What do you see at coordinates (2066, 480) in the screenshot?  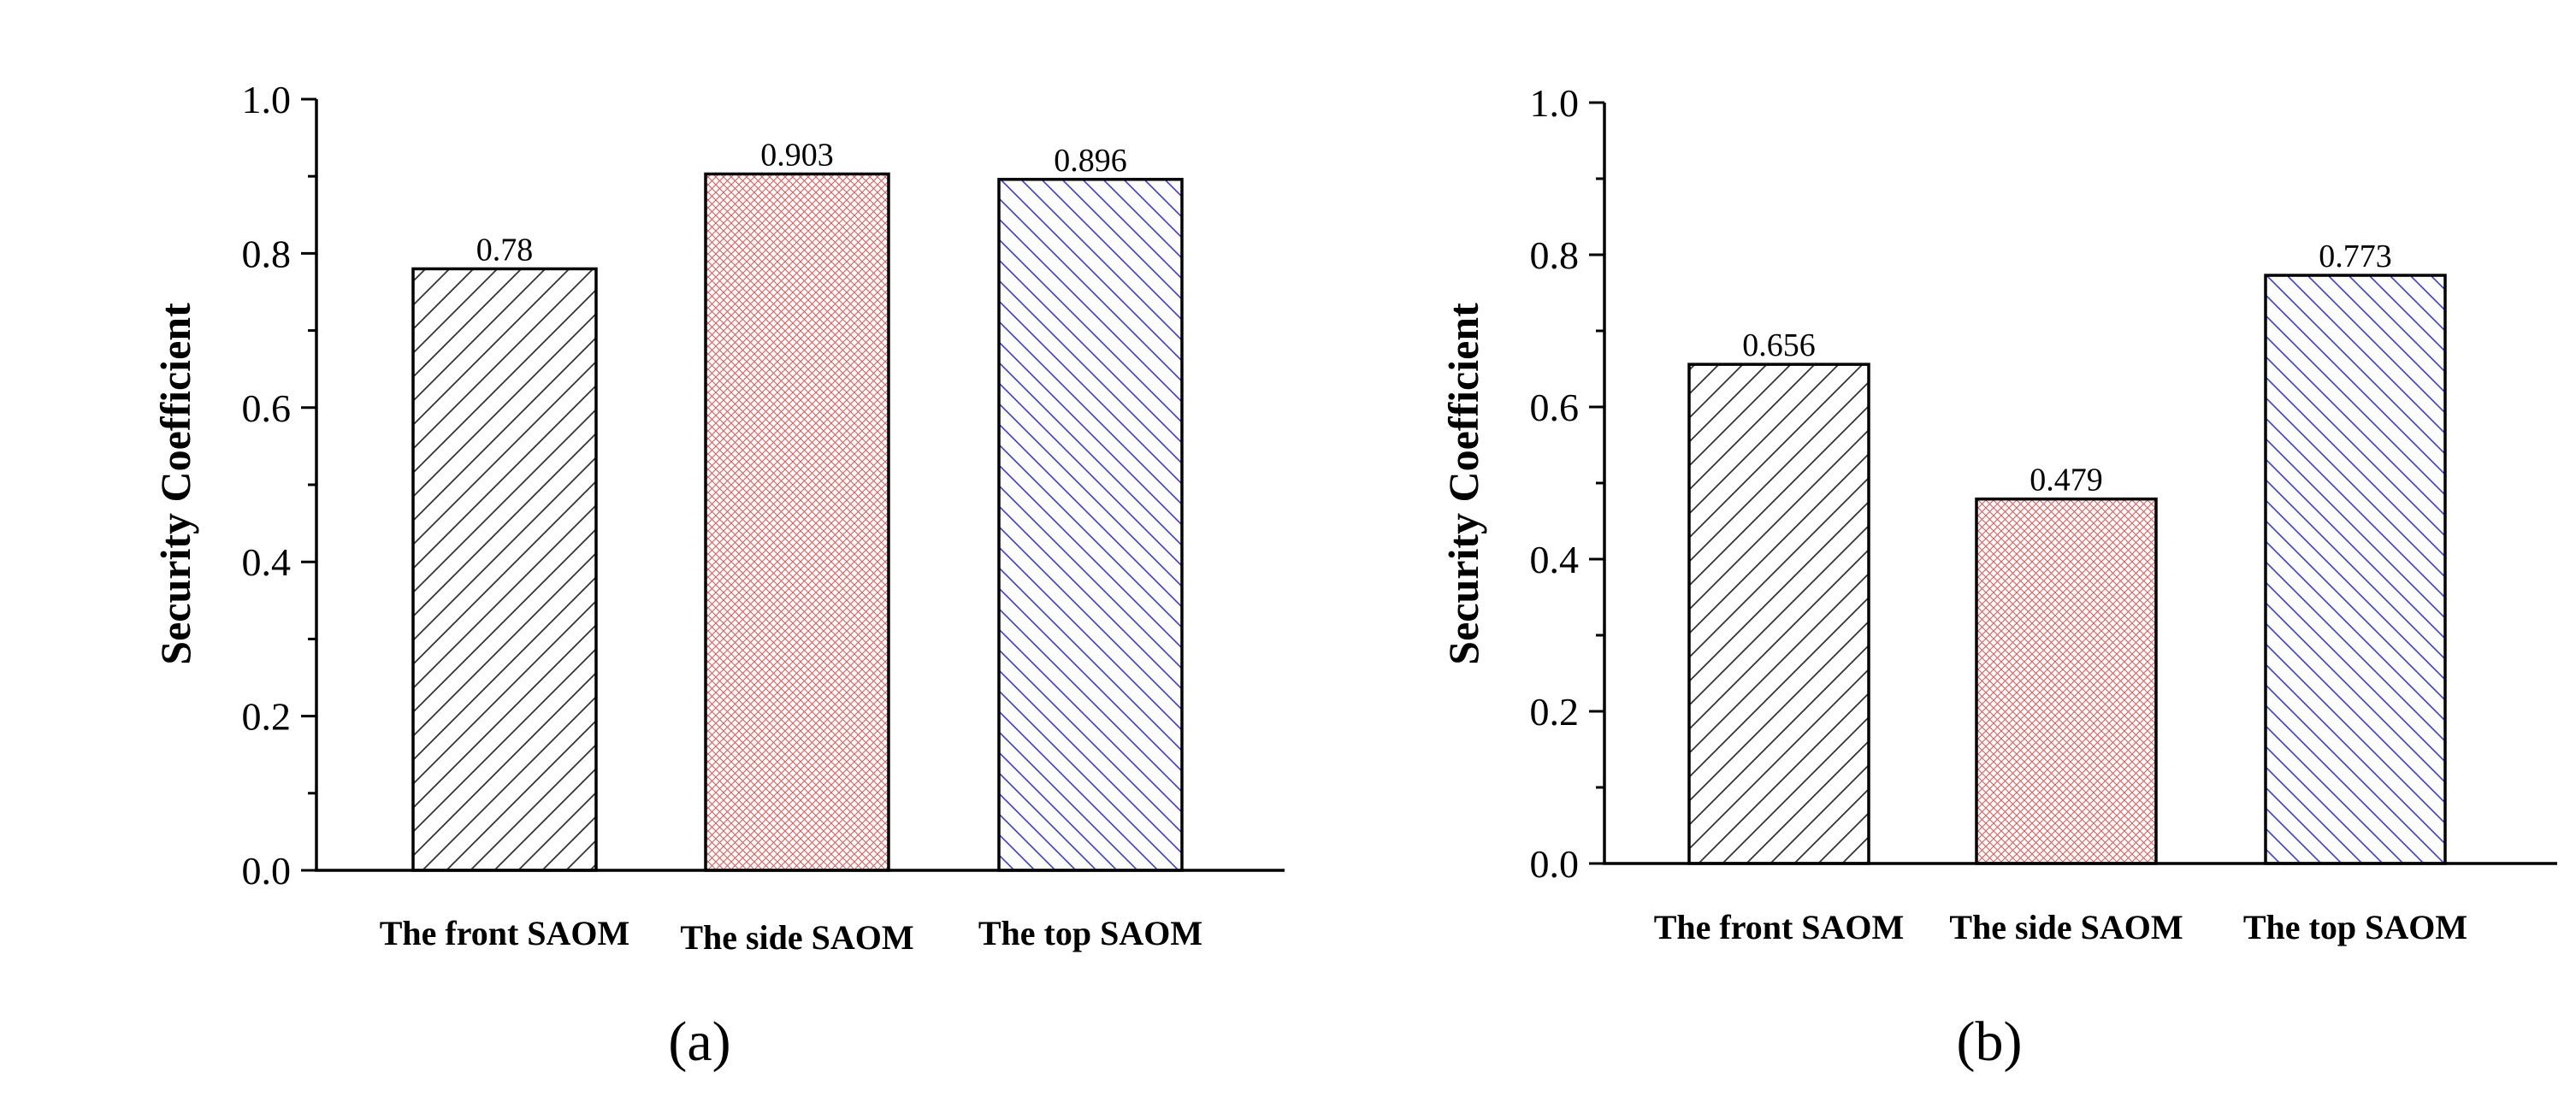 I see `data-label-side-b: 0.479` at bounding box center [2066, 480].